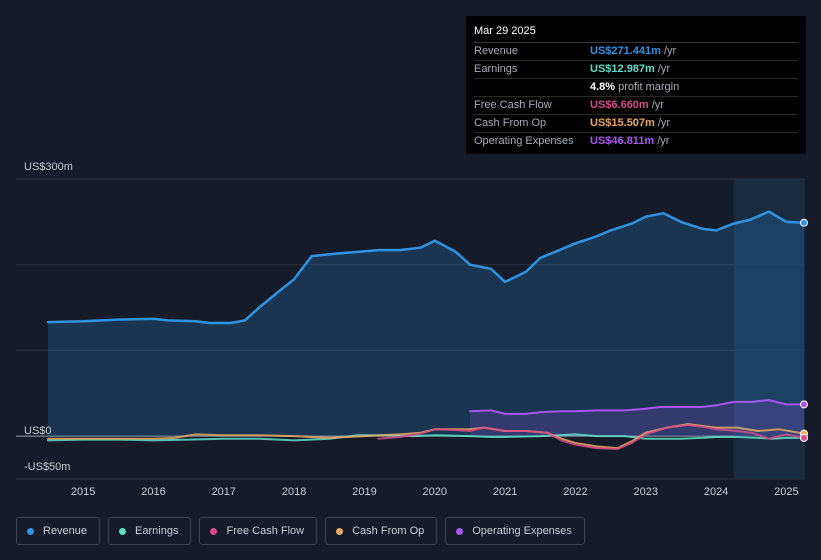  What do you see at coordinates (265, 531) in the screenshot?
I see `legend-label: Free Cash Flow` at bounding box center [265, 531].